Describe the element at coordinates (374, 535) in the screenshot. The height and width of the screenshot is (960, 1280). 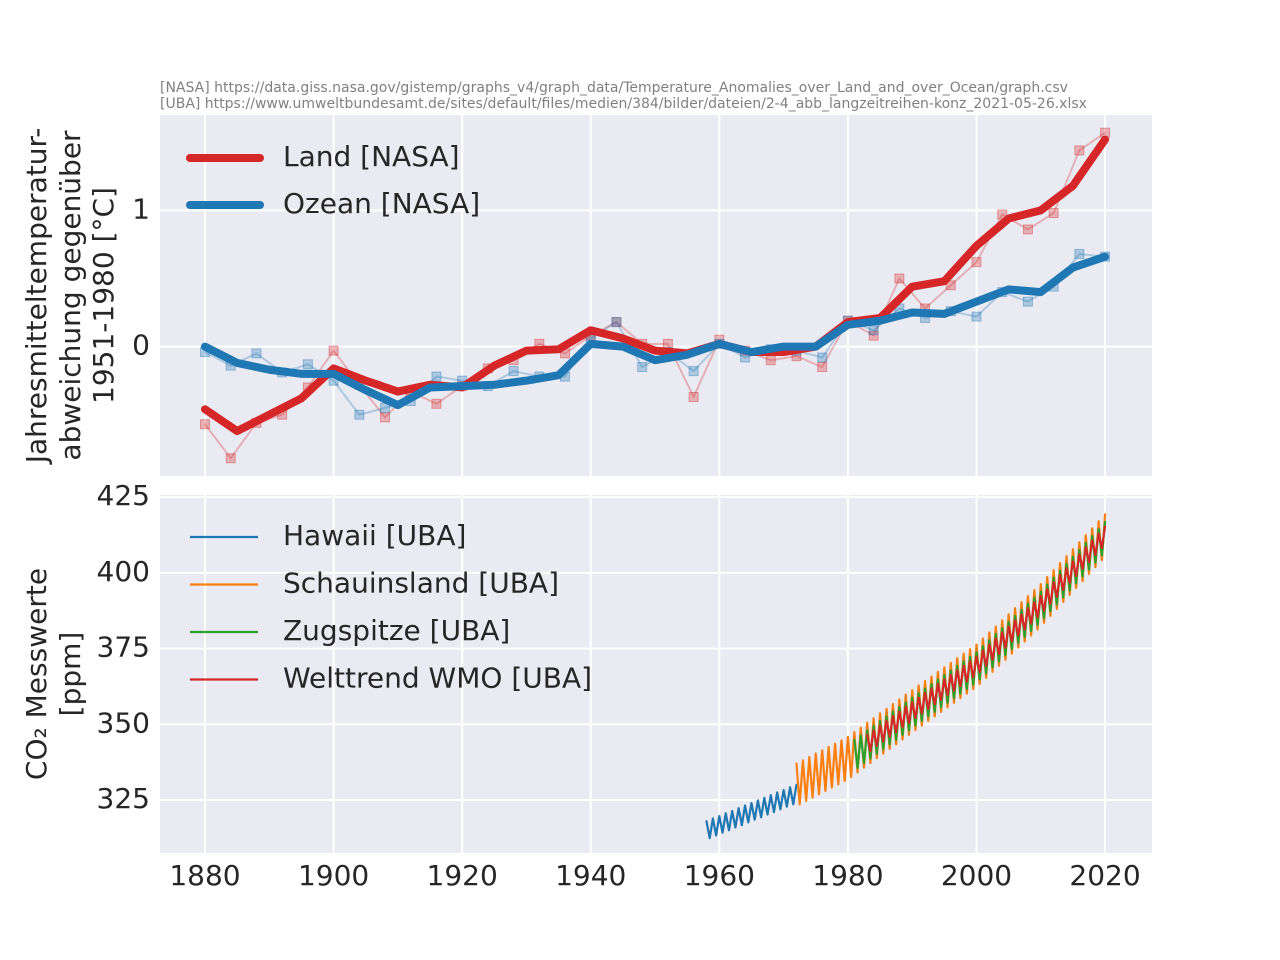
I see `legend-label: Hawaii [UBA]` at that location.